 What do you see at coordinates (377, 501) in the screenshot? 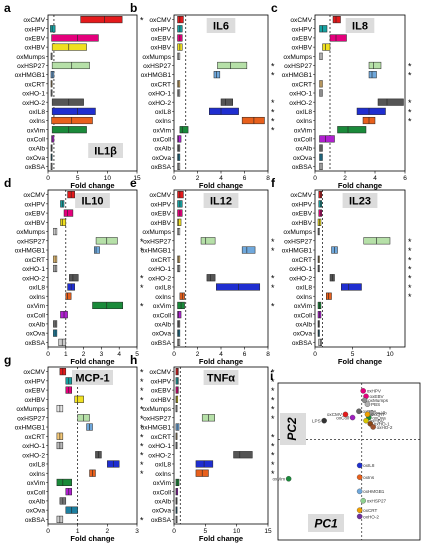
I see `point-label: oxHSP27` at bounding box center [377, 501].